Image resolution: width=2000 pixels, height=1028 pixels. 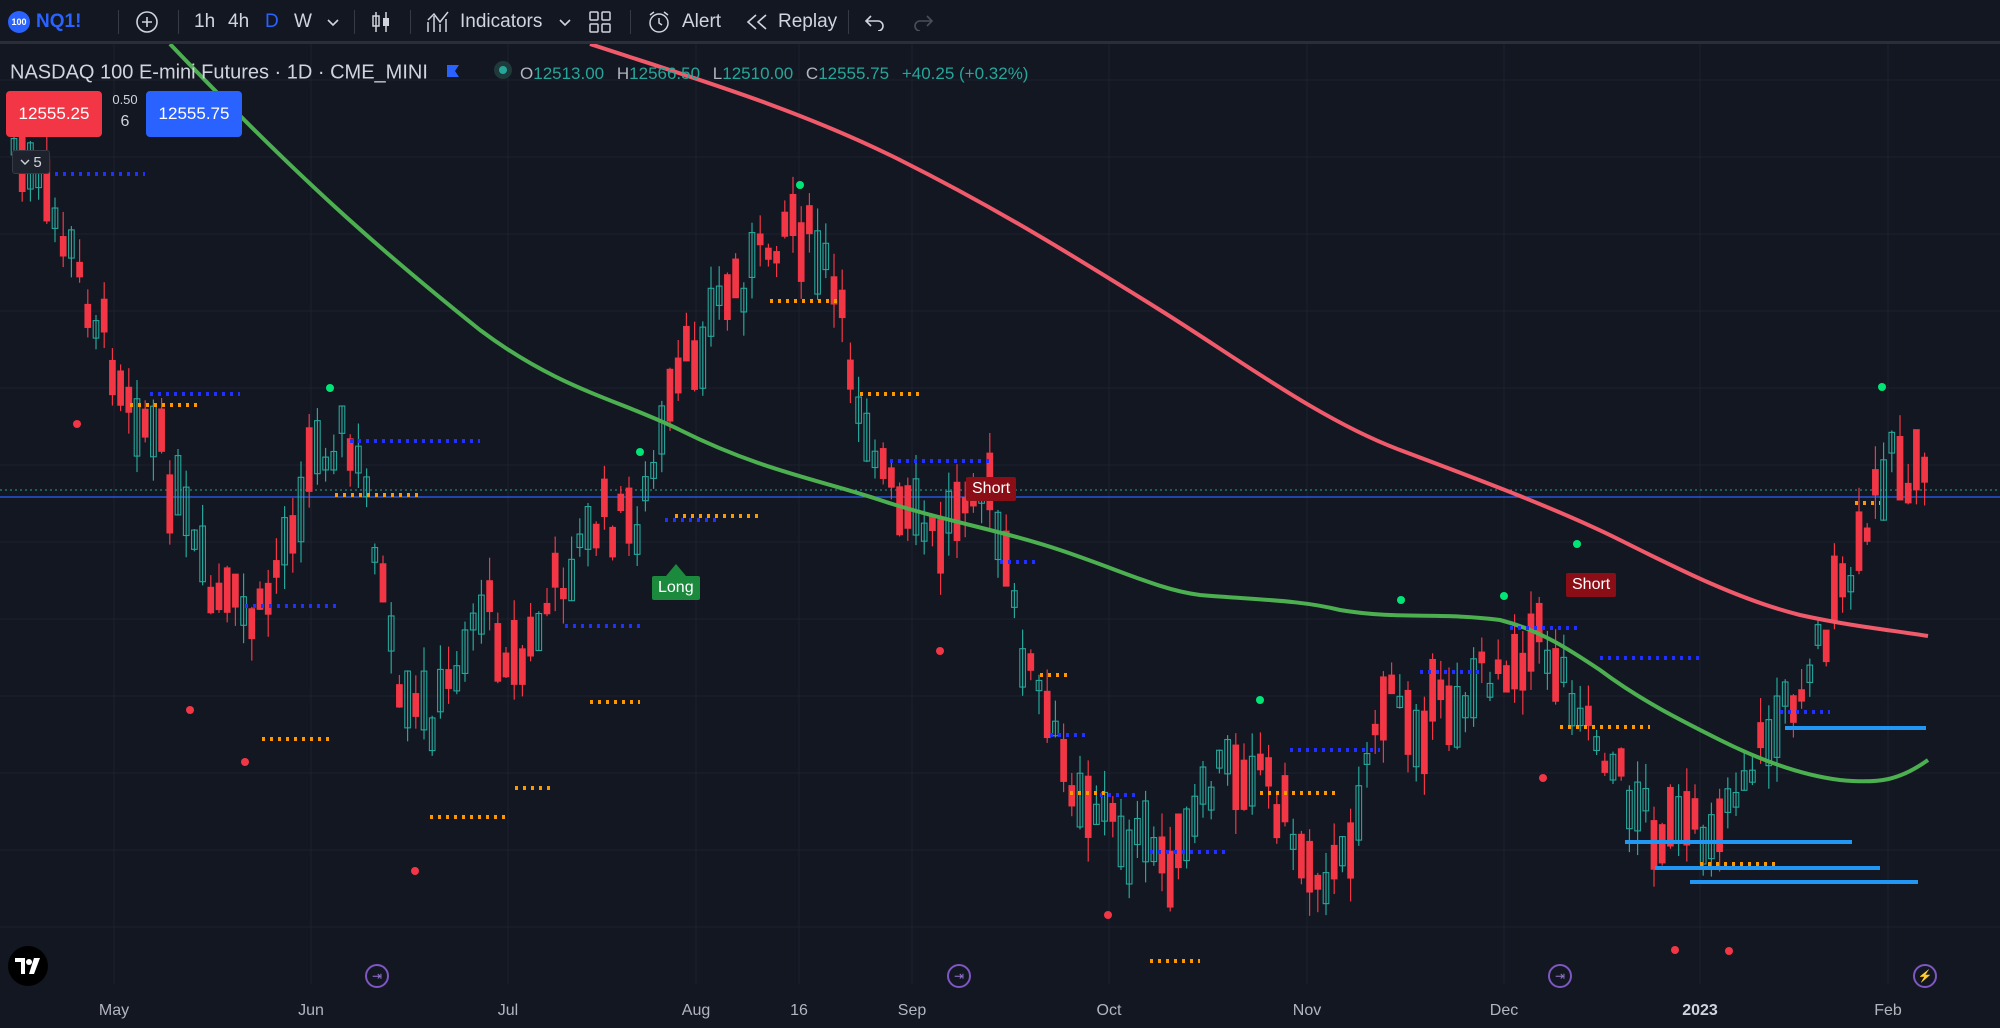 I want to click on indicators-label: Indicators, so click(x=501, y=21).